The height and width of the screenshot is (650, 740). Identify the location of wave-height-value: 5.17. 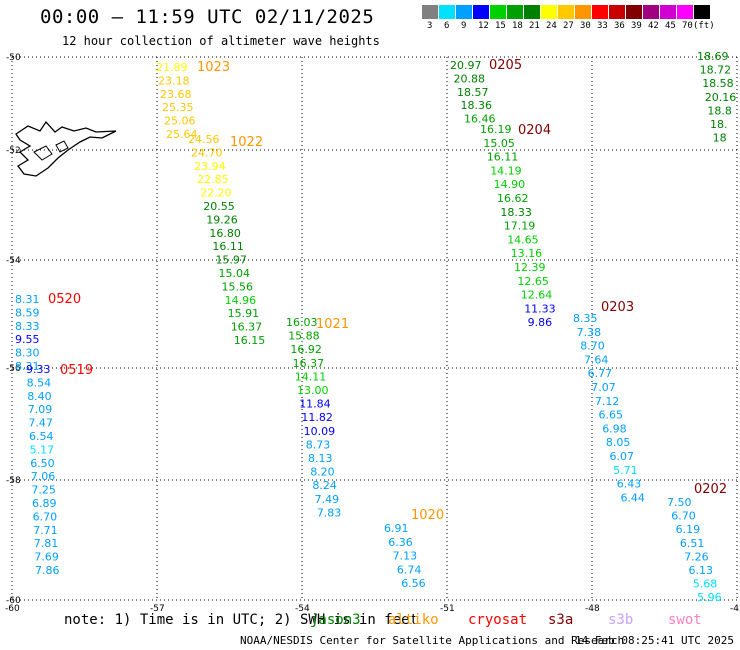
(42, 449).